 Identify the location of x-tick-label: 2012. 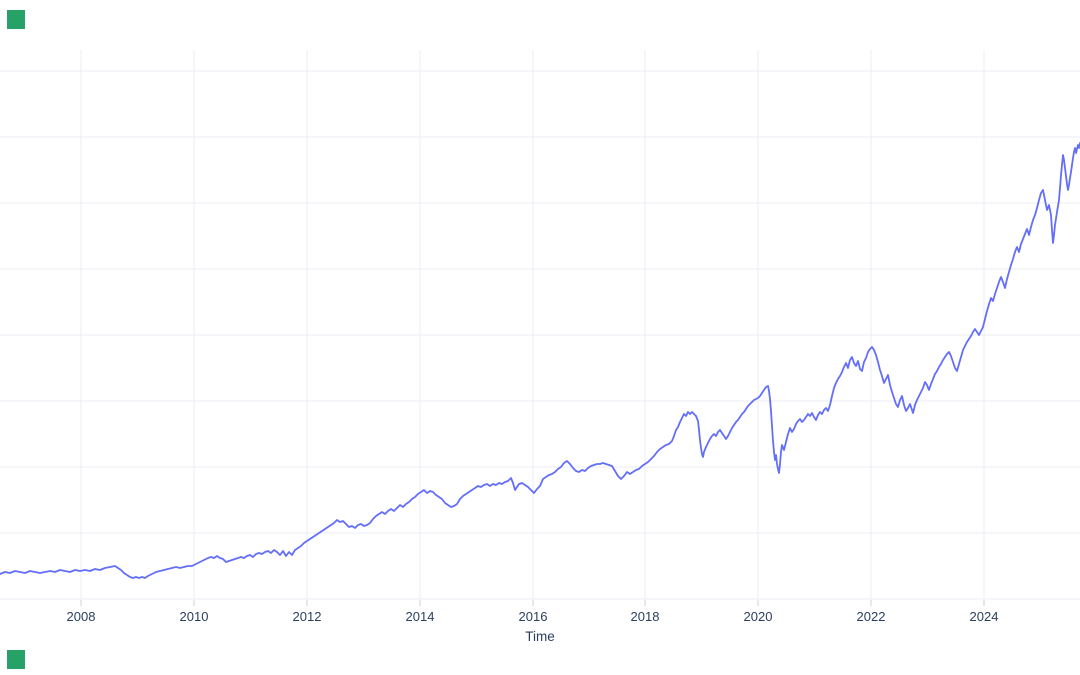
(307, 616).